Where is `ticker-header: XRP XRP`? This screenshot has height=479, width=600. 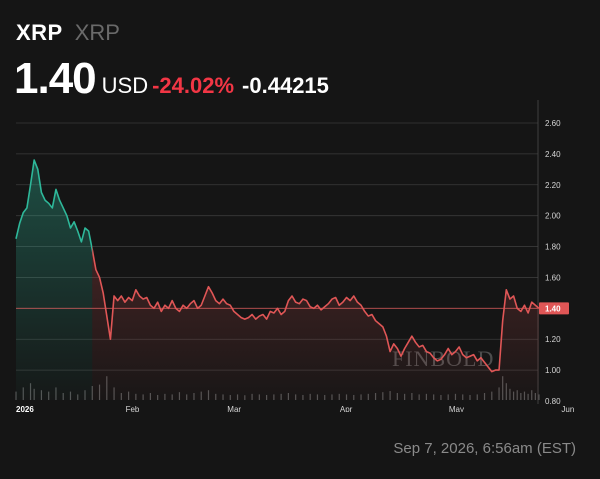
ticker-header: XRP XRP is located at coordinates (68, 33).